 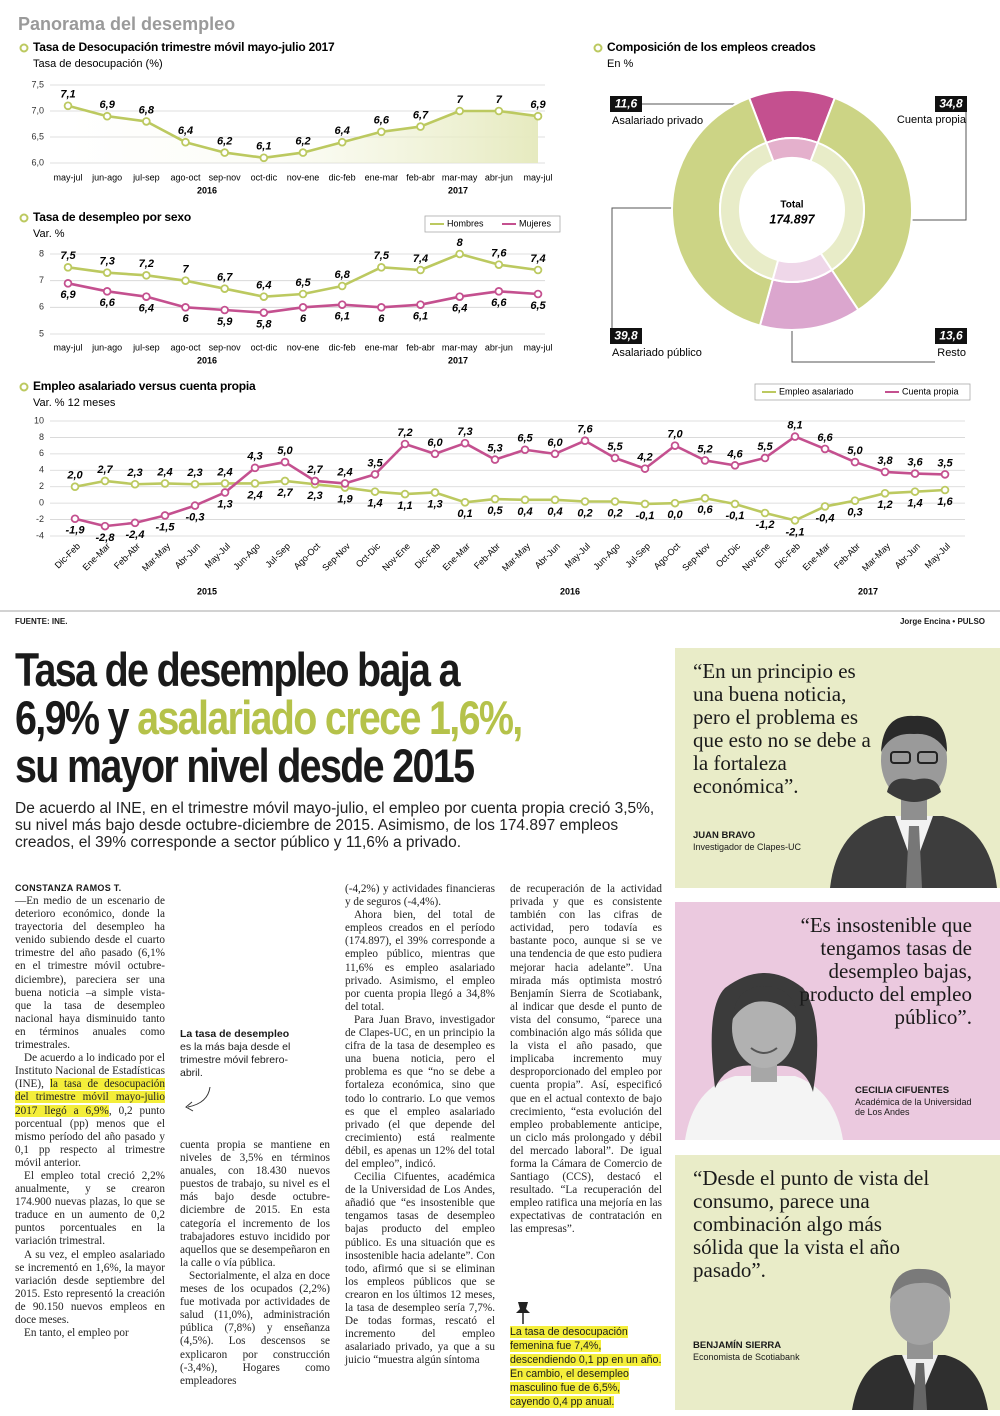 I want to click on y-tick-label: -2, so click(x=40, y=519).